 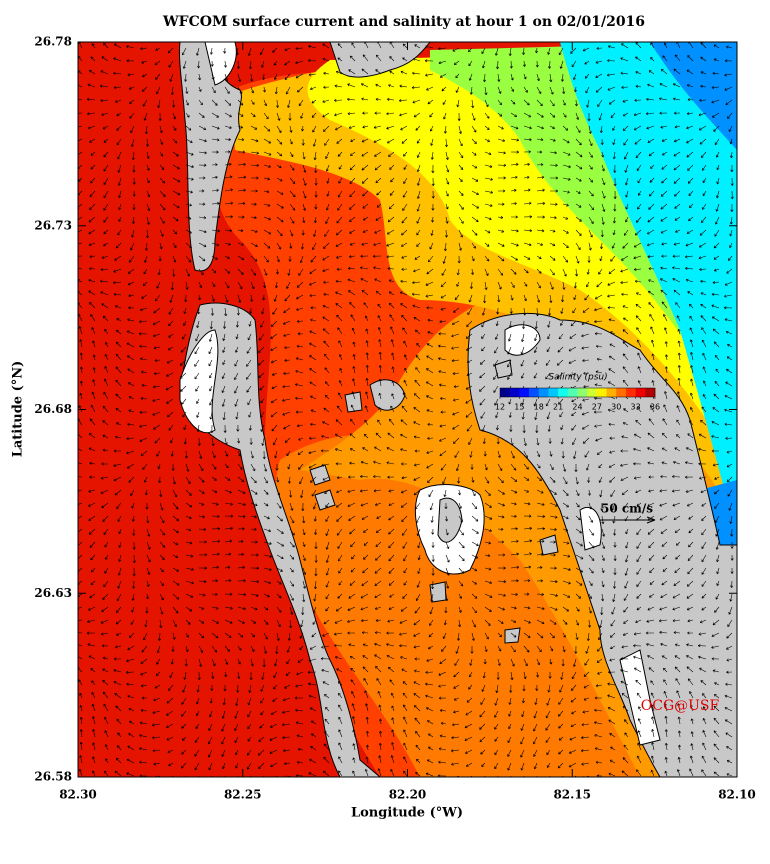 What do you see at coordinates (577, 399) in the screenshot?
I see `colorbar: 12 15 18 21 24 27 30 33 36` at bounding box center [577, 399].